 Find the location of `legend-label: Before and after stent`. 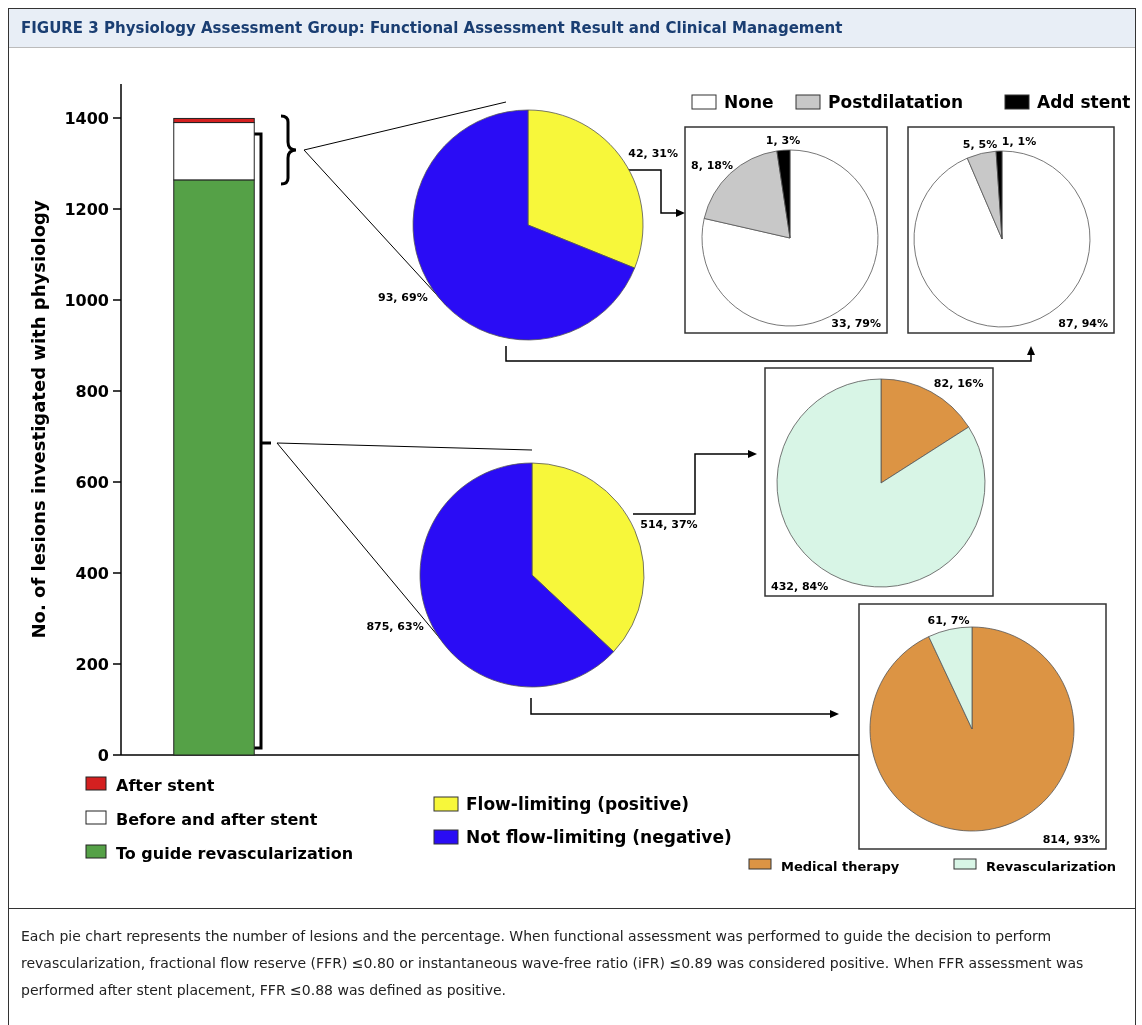

legend-label: Before and after stent is located at coordinates (217, 819).